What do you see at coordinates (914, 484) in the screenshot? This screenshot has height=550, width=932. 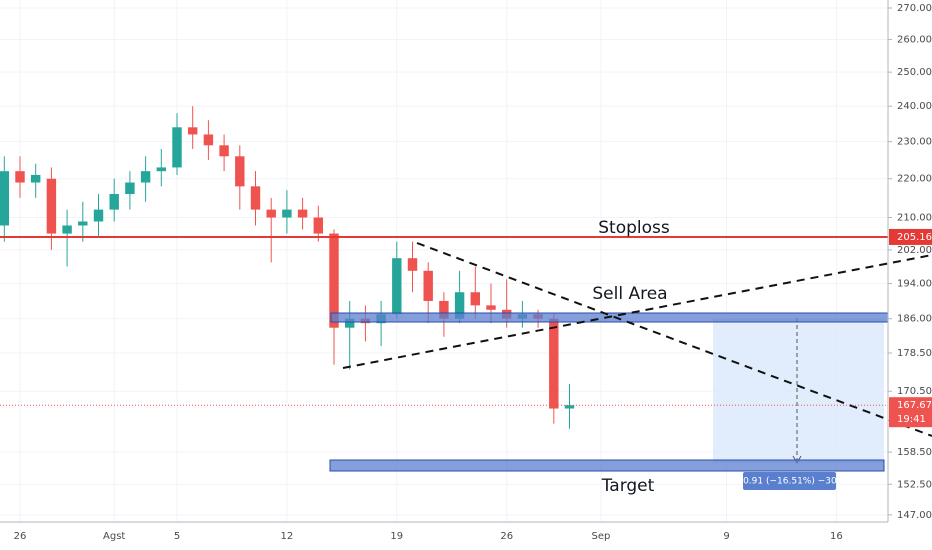 I see `y-tick-label: 152.50` at bounding box center [914, 484].